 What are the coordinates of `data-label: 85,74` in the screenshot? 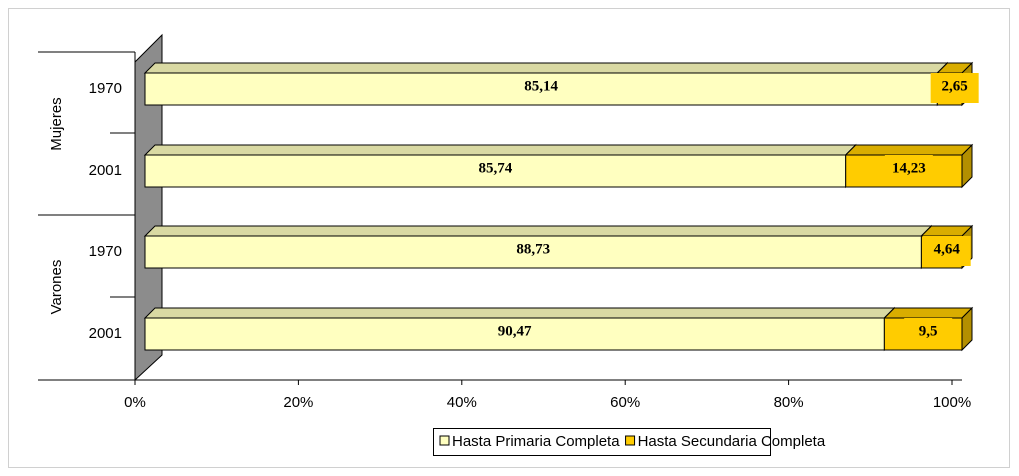 It's located at (495, 168).